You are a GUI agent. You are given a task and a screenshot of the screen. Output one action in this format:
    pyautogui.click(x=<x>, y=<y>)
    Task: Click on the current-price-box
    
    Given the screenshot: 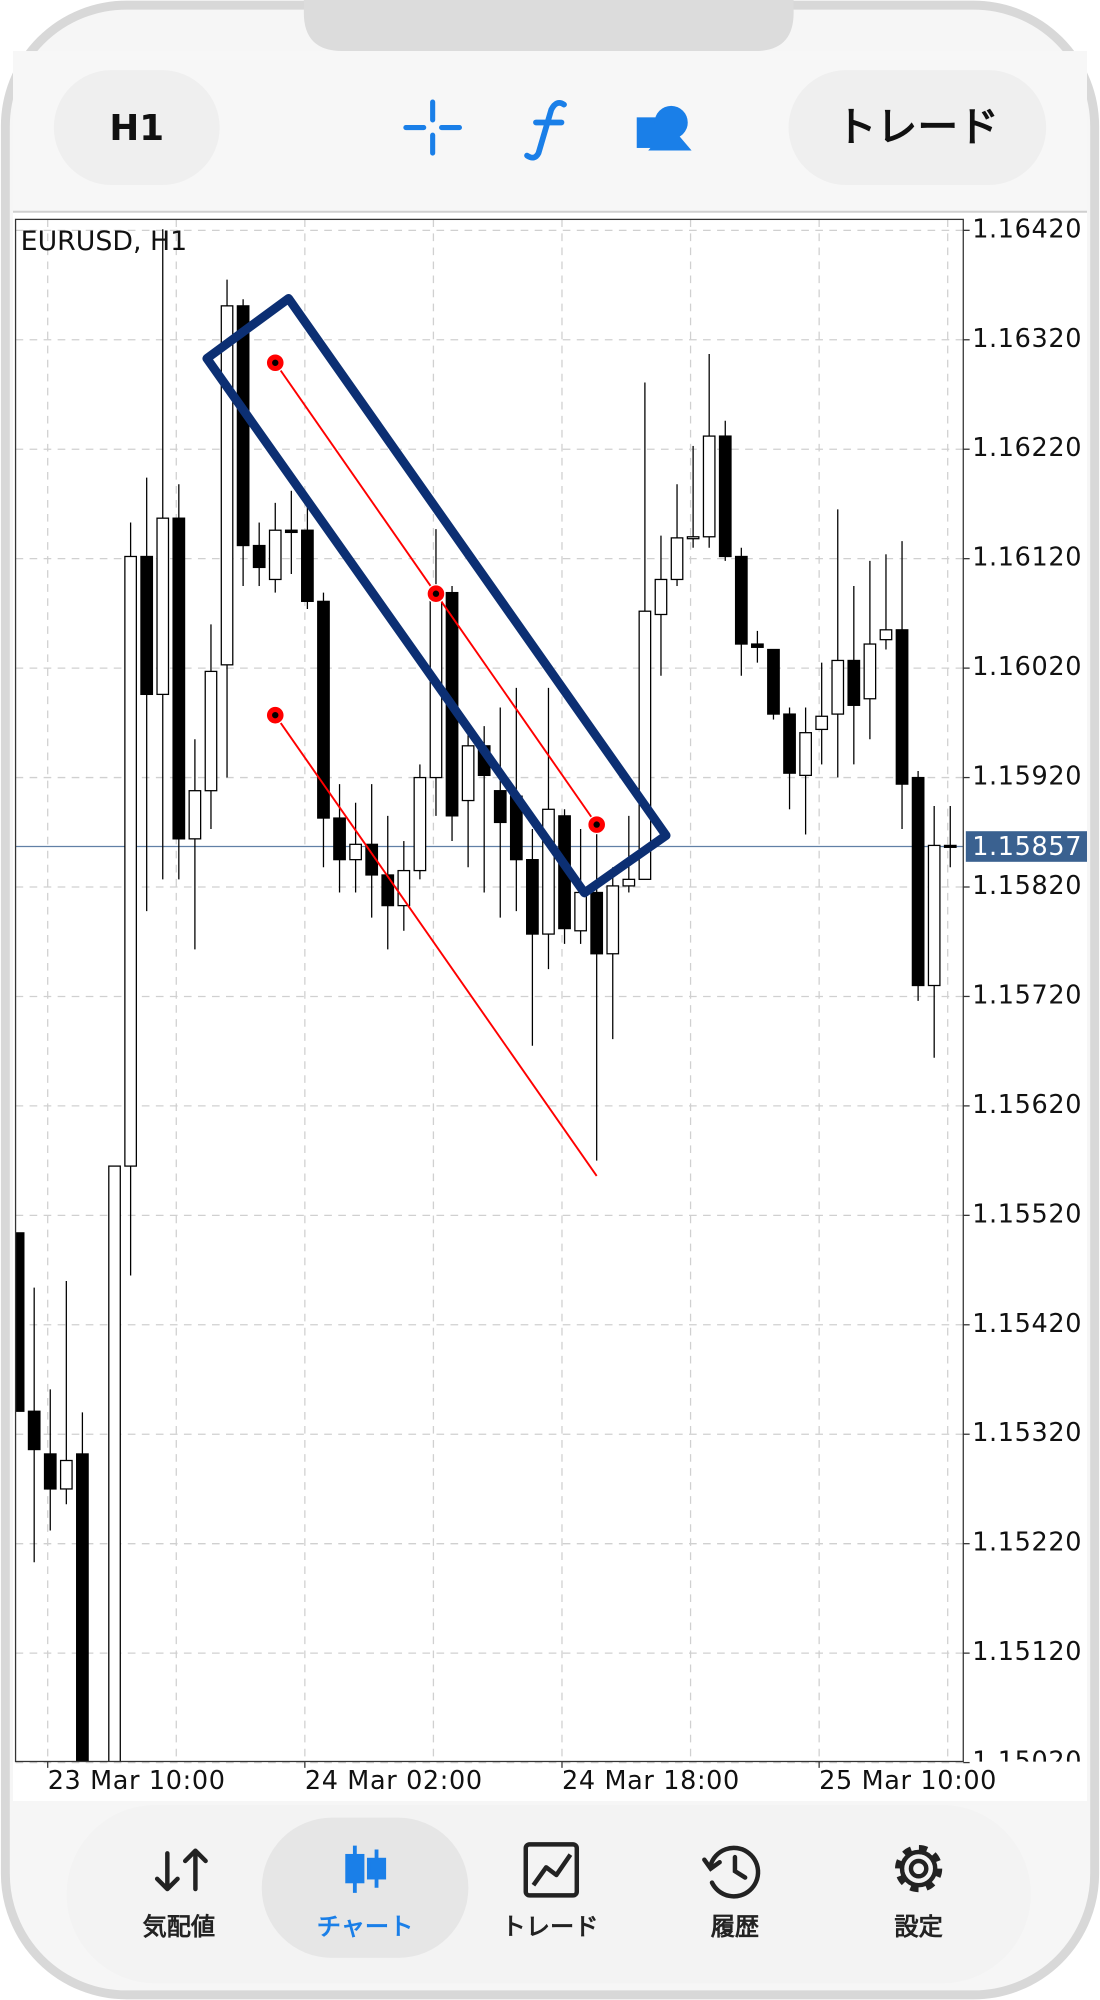 What is the action you would take?
    pyautogui.click(x=1026, y=846)
    